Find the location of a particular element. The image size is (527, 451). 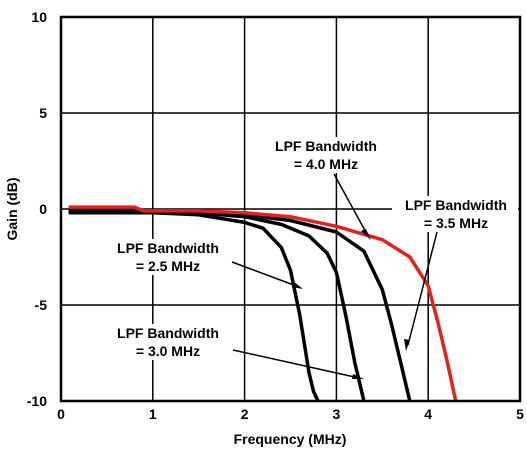

annotation-4-0mhz-line2: = 4.0 MHz is located at coordinates (326, 164).